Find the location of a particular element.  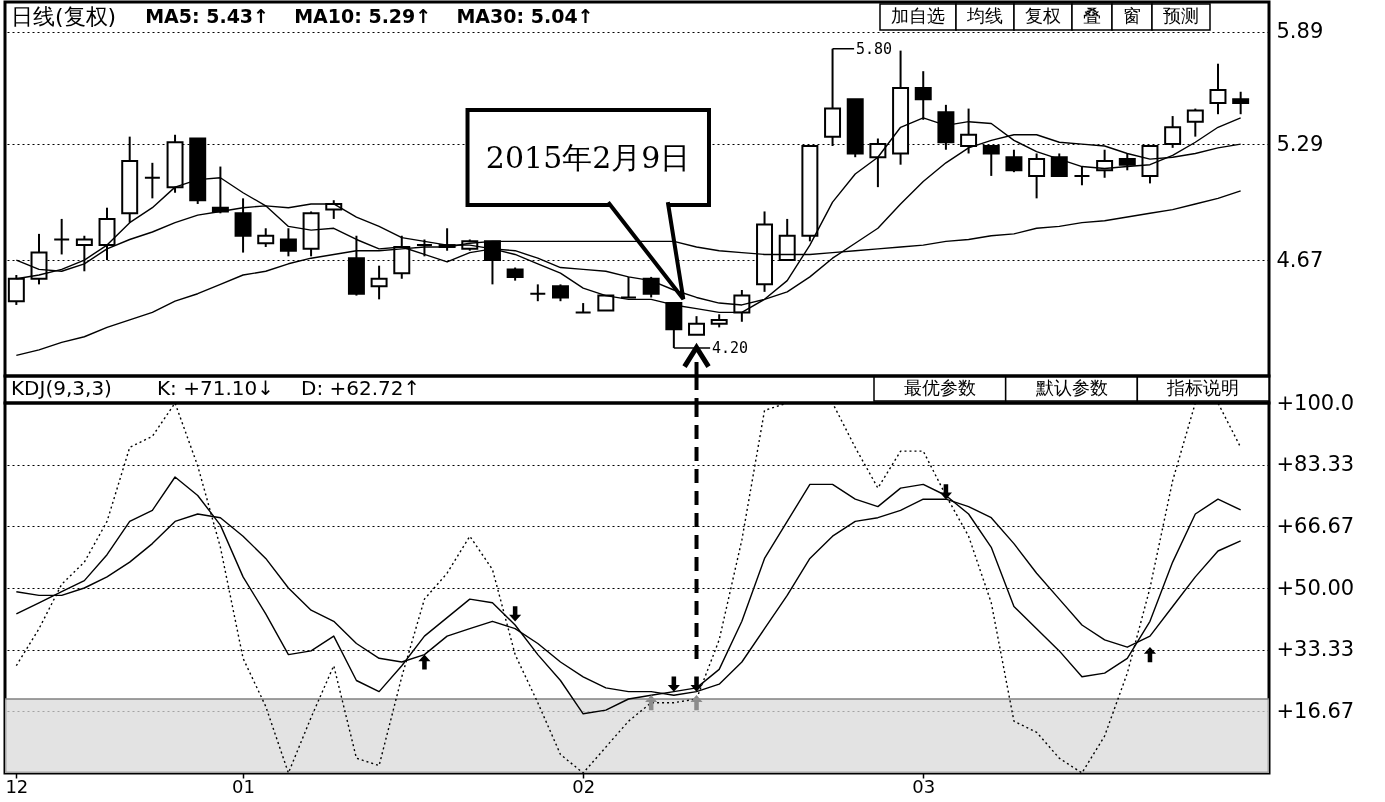

x-tick-label: 03 is located at coordinates (924, 786).